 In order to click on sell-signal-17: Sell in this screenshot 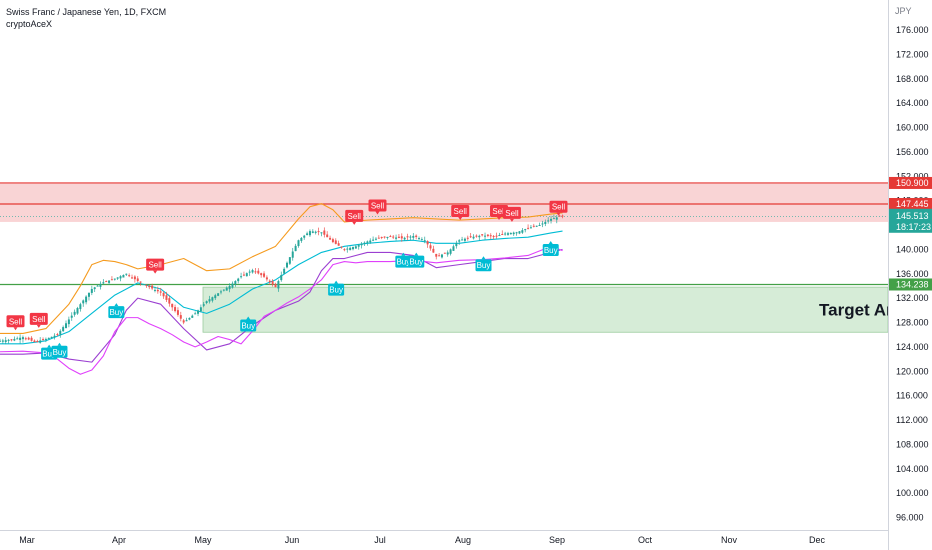, I will do `click(558, 208)`.